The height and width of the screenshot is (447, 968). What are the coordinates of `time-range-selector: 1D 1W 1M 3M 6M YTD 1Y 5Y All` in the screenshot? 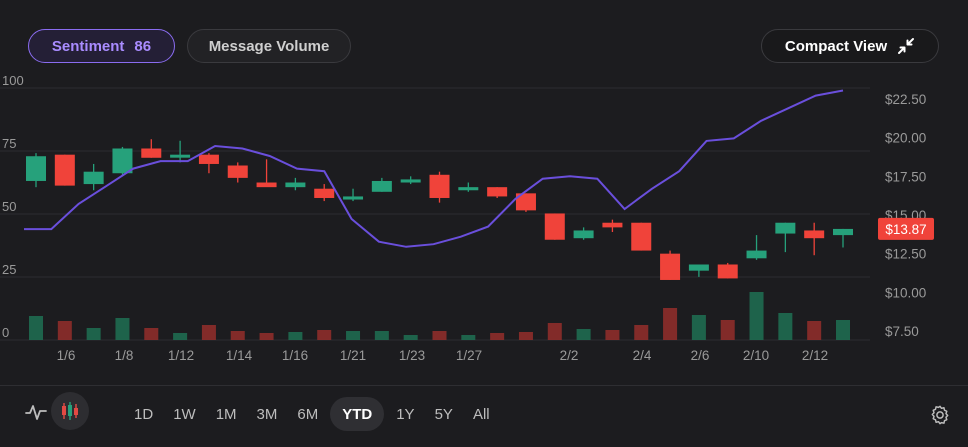 It's located at (314, 414).